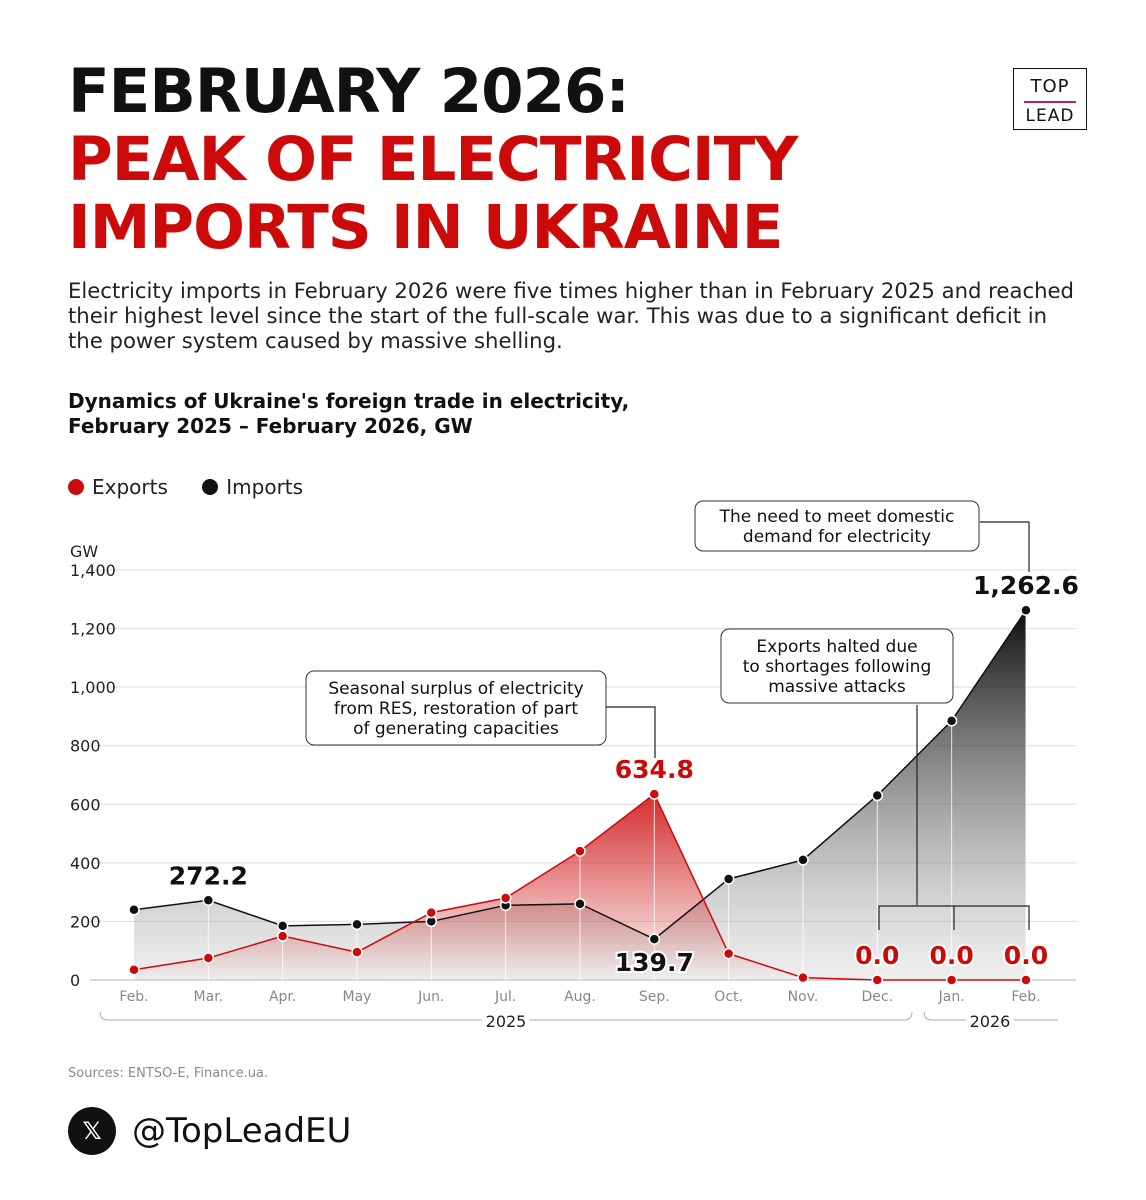 This screenshot has width=1146, height=1200. I want to click on data-label-5: 0.0, so click(951, 955).